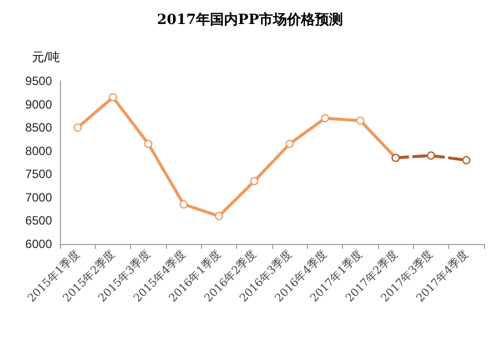 The width and height of the screenshot is (500, 362). What do you see at coordinates (38, 127) in the screenshot?
I see `y-tick-label: 8500` at bounding box center [38, 127].